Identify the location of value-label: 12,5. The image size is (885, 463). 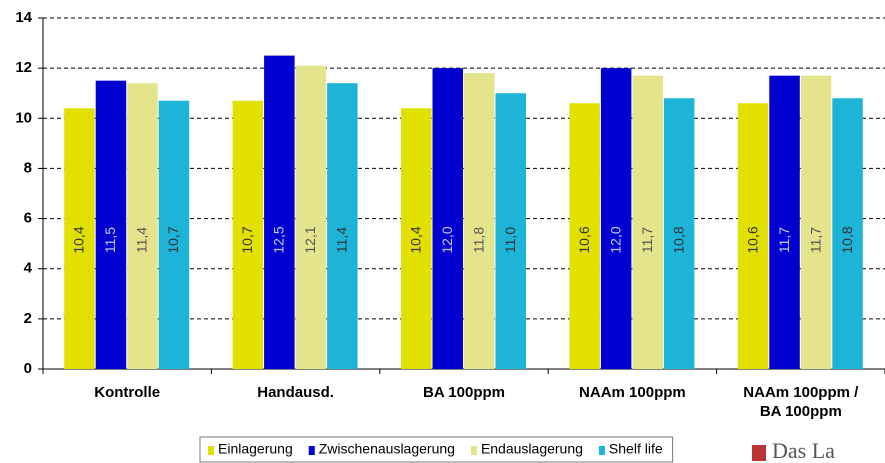
(279, 239).